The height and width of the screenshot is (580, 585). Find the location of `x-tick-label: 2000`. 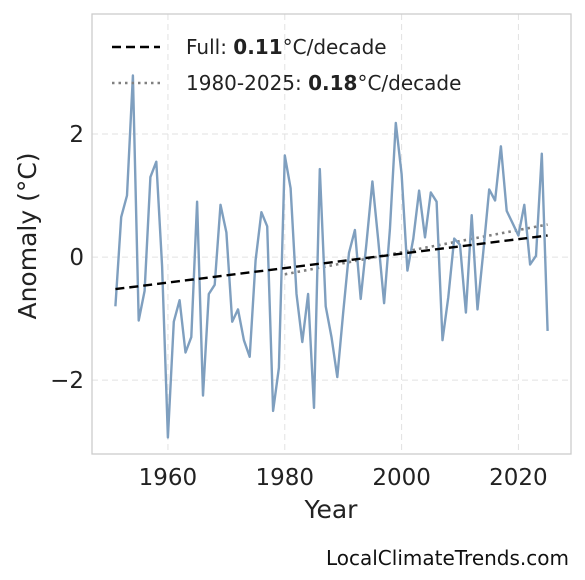

x-tick-label: 2000 is located at coordinates (401, 478).